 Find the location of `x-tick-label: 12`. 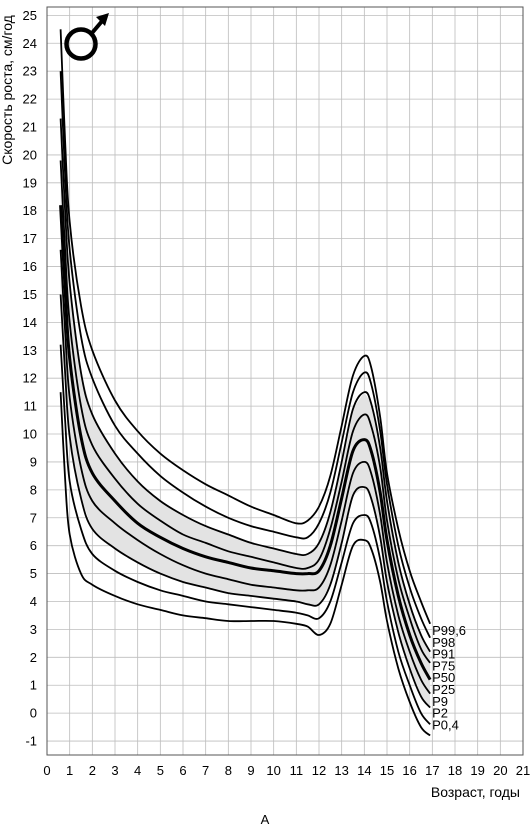

x-tick-label: 12 is located at coordinates (319, 770).